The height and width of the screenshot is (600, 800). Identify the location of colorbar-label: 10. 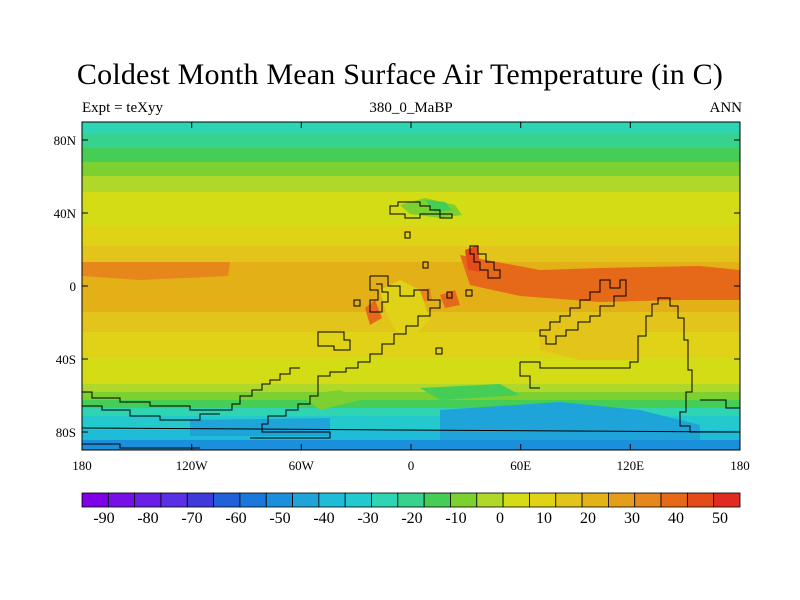
(544, 518).